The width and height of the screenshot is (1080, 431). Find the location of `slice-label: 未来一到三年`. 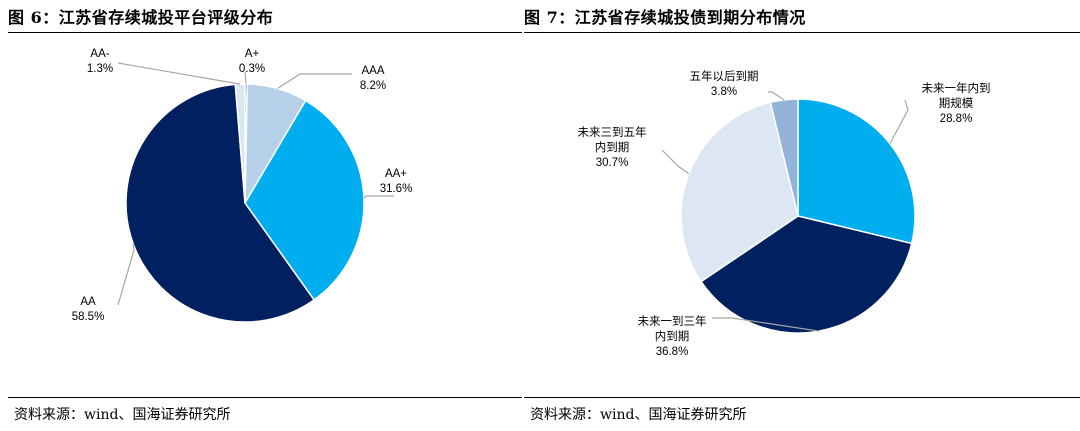

slice-label: 未来一到三年 is located at coordinates (672, 321).